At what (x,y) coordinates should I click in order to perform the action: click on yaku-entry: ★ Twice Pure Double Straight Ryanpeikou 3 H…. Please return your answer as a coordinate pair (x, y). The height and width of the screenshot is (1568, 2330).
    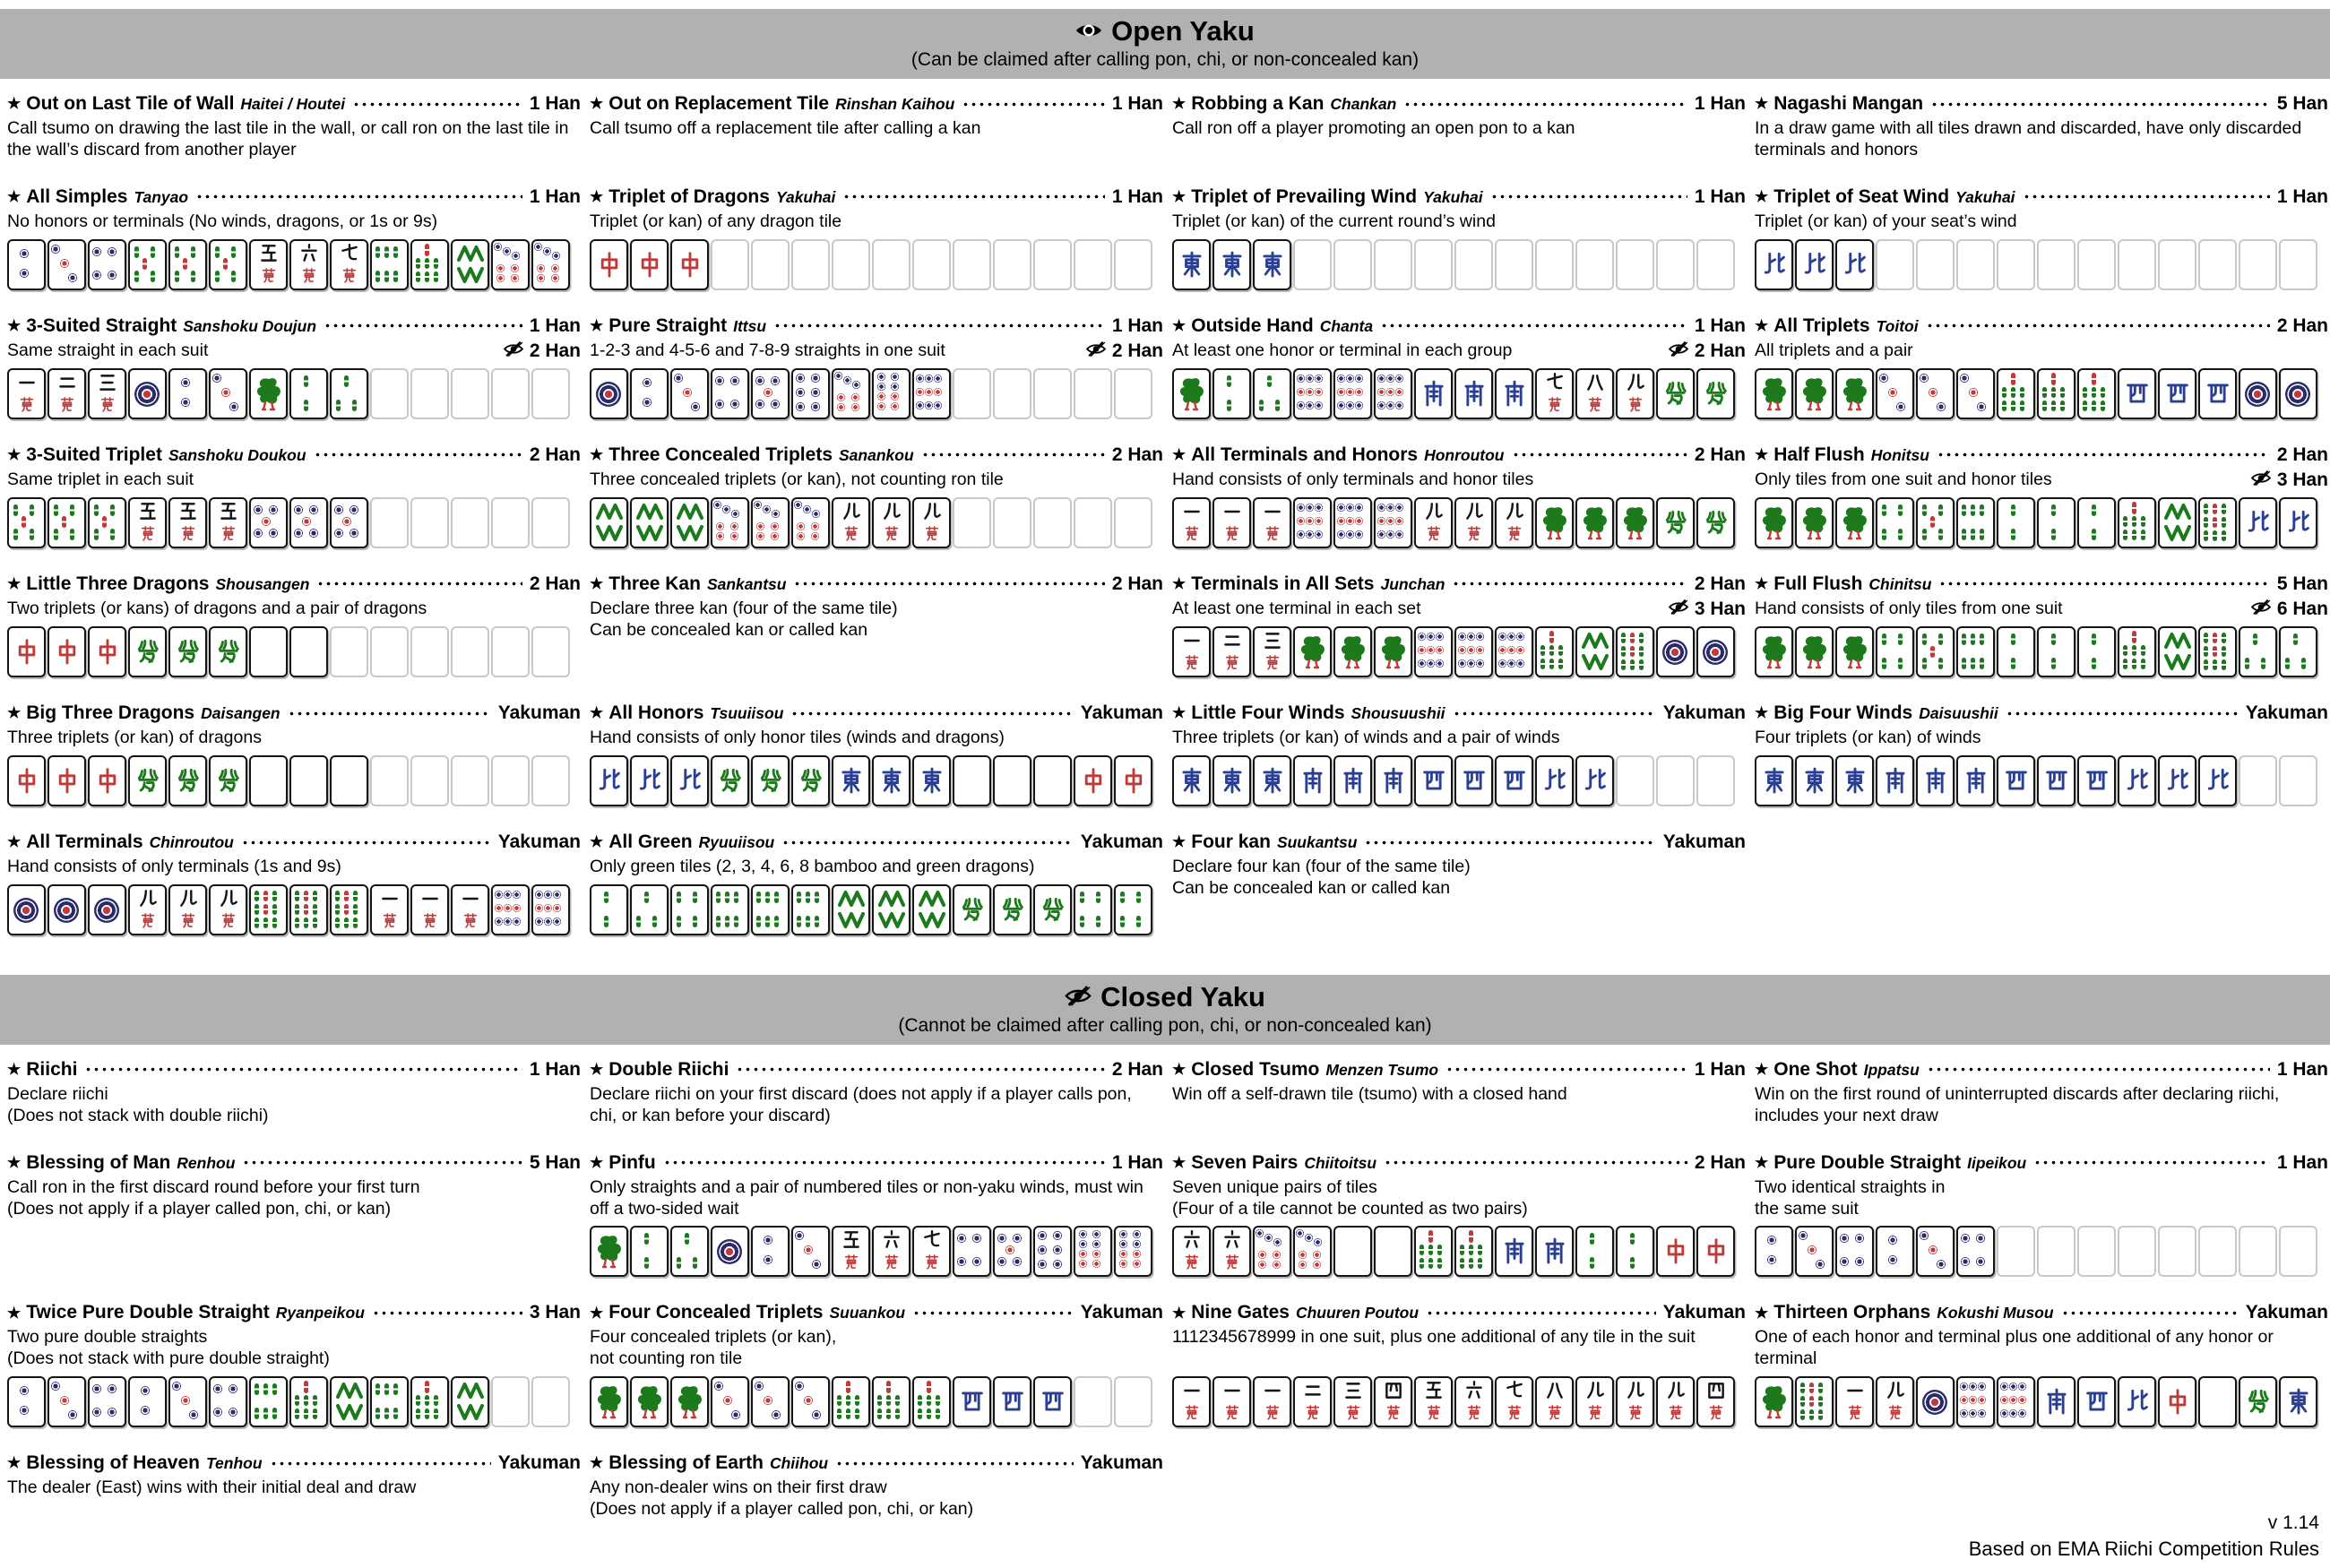
    Looking at the image, I should click on (294, 1364).